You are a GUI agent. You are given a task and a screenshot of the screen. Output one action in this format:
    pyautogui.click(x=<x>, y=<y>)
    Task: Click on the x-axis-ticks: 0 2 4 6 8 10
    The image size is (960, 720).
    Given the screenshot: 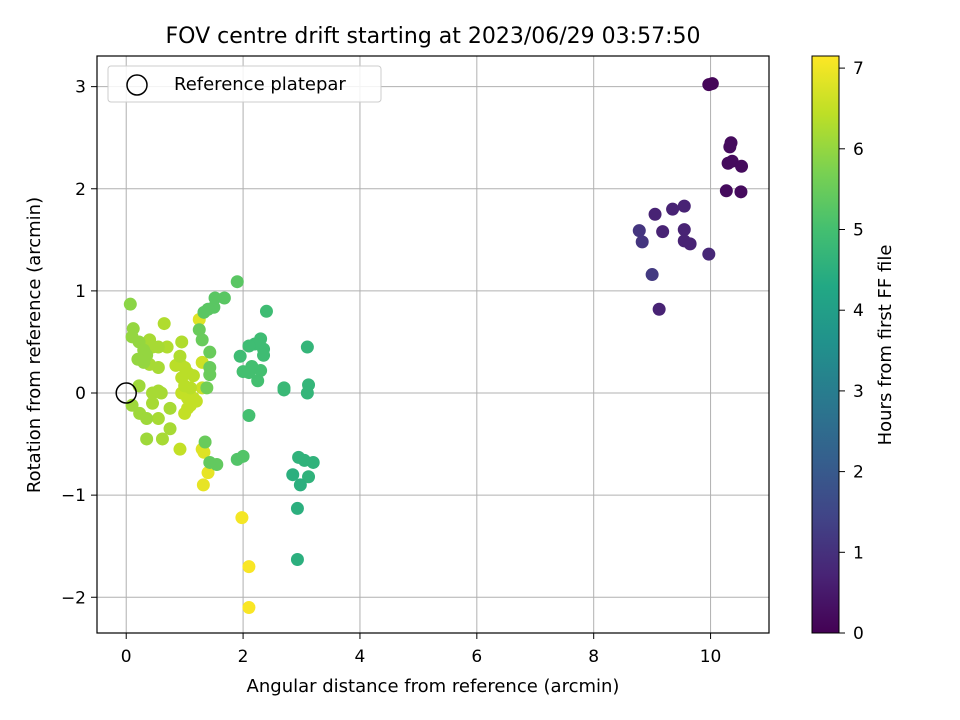 What is the action you would take?
    pyautogui.click(x=421, y=650)
    